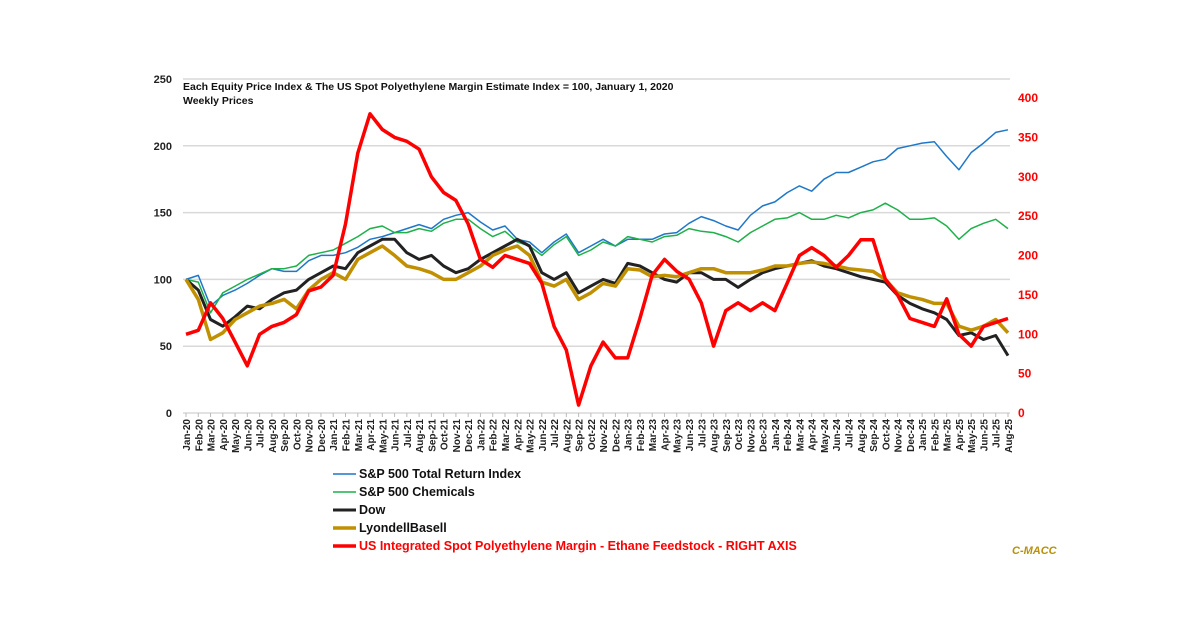 This screenshot has width=1200, height=627. Describe the element at coordinates (1028, 137) in the screenshot. I see `y2-tick-label: 350` at that location.